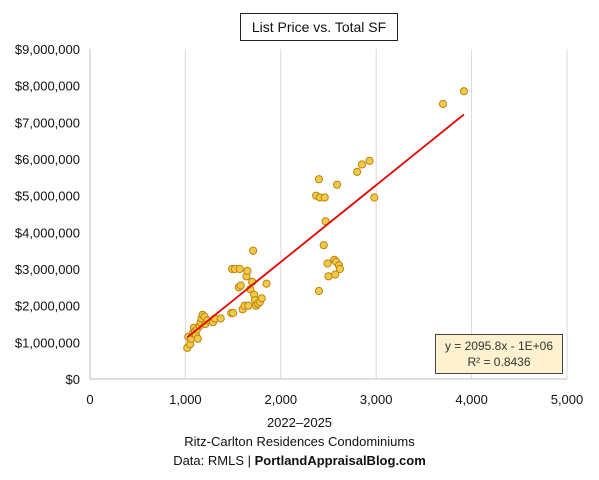 This screenshot has height=480, width=599. What do you see at coordinates (89, 399) in the screenshot?
I see `x-tick-label: 0` at bounding box center [89, 399].